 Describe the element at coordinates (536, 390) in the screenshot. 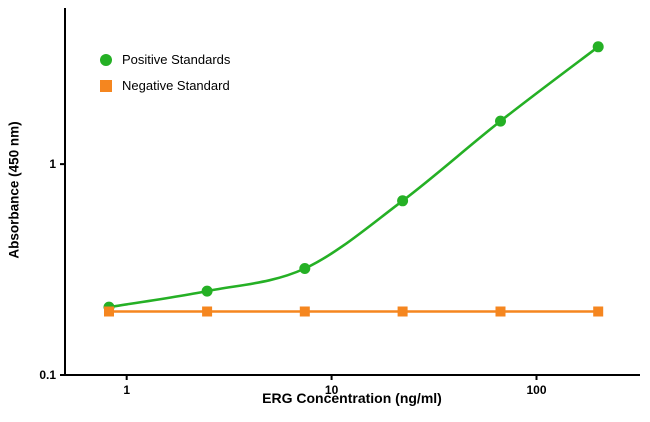

I see `x-tick-label: 100` at that location.